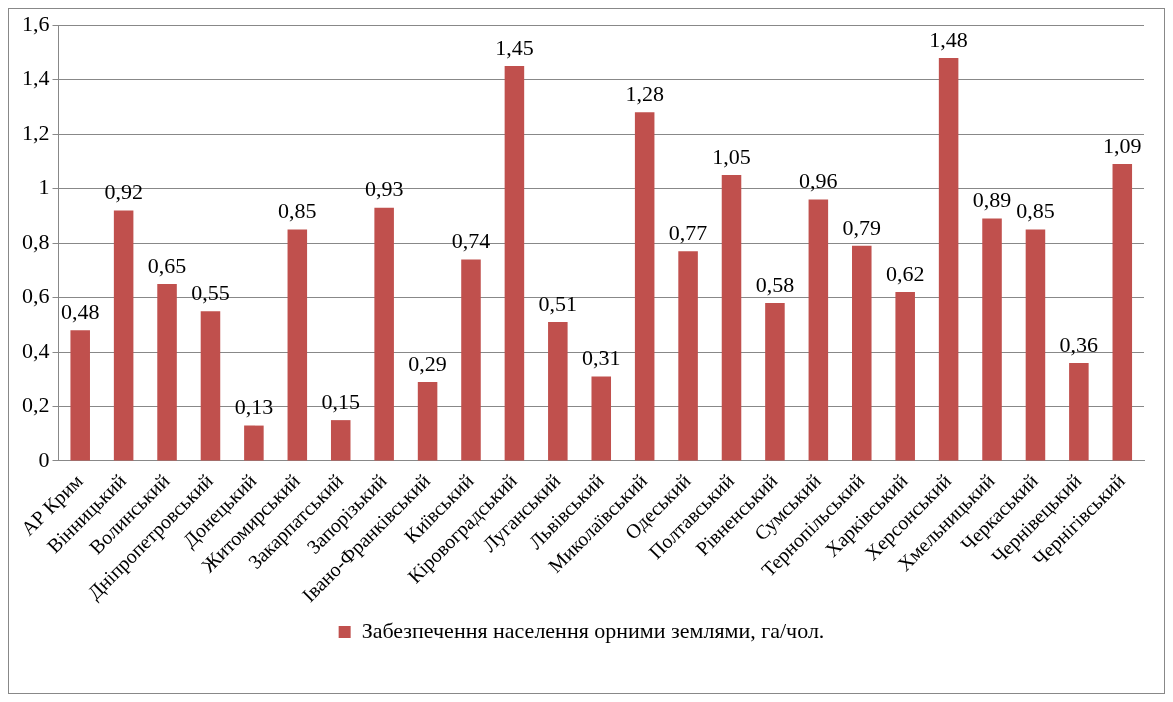 The width and height of the screenshot is (1173, 702). Describe the element at coordinates (36, 350) in the screenshot. I see `y-tick-label: 0,4` at that location.